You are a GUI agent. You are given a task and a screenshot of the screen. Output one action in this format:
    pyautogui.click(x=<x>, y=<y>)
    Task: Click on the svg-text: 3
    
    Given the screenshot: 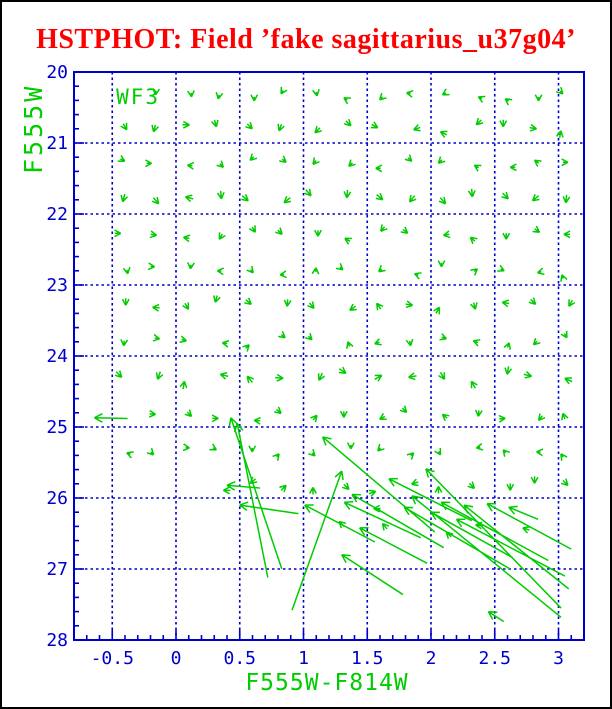 What is the action you would take?
    pyautogui.click(x=558, y=658)
    